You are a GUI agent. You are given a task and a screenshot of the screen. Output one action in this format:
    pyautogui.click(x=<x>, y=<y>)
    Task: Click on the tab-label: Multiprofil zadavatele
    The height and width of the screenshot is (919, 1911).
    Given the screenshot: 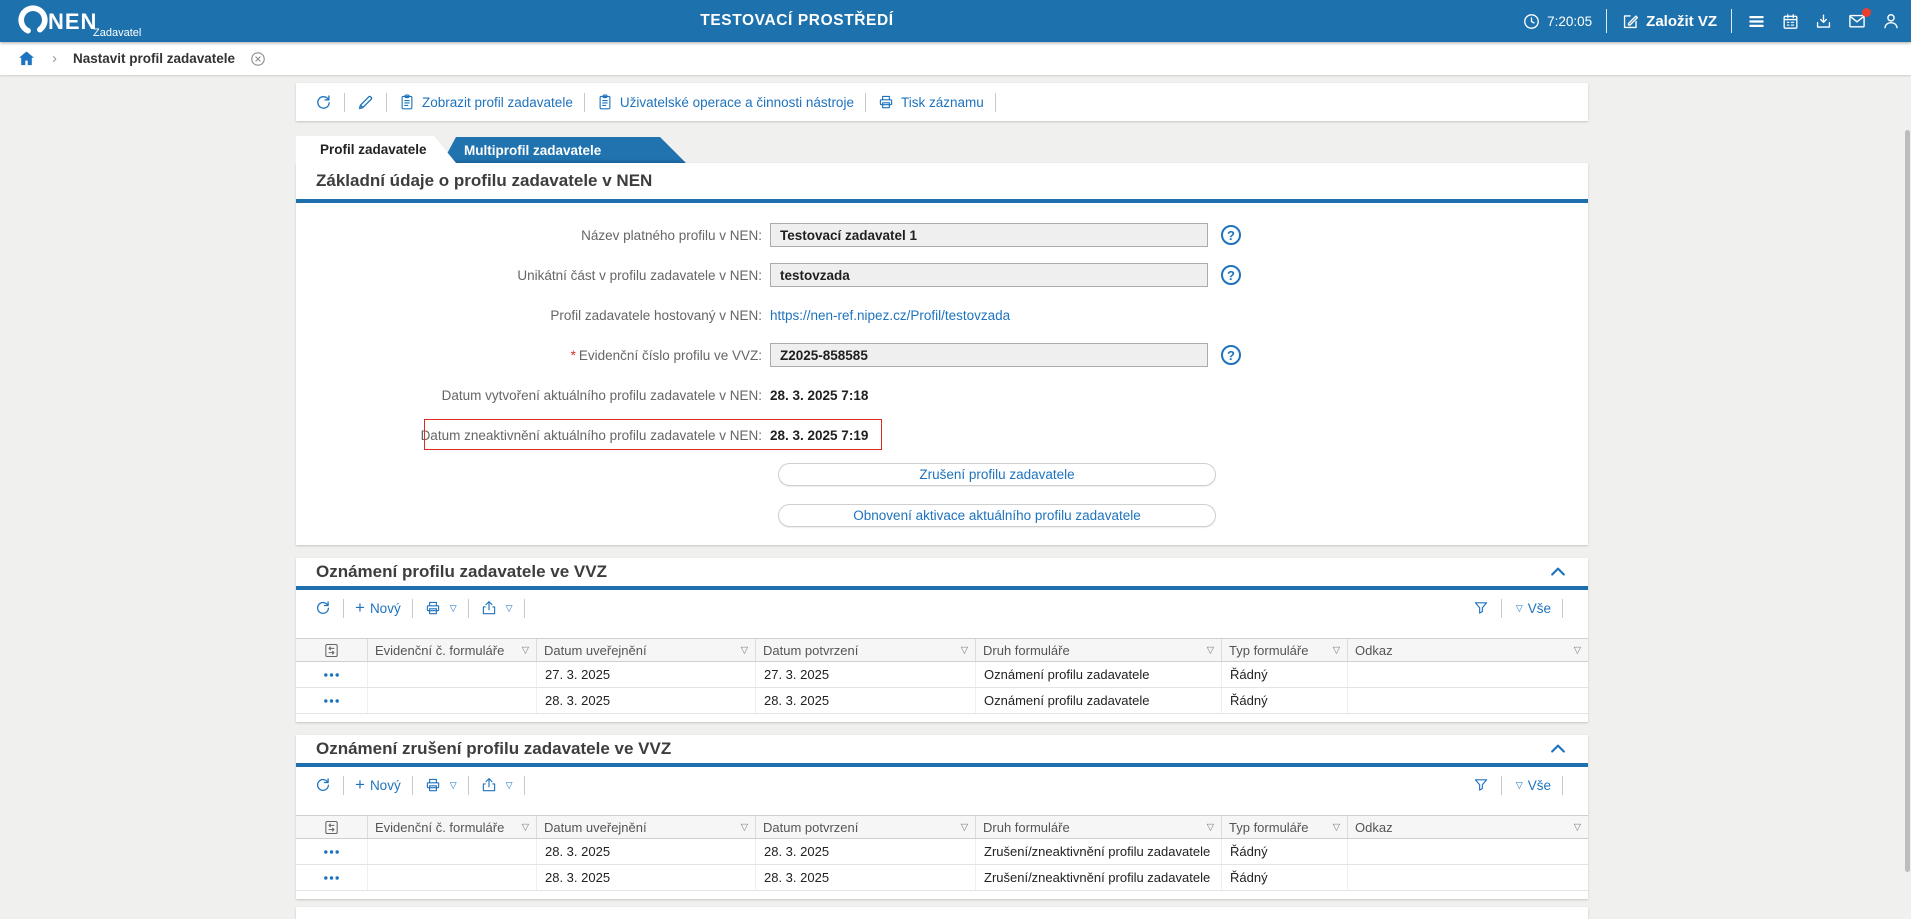 What is the action you would take?
    pyautogui.click(x=533, y=150)
    